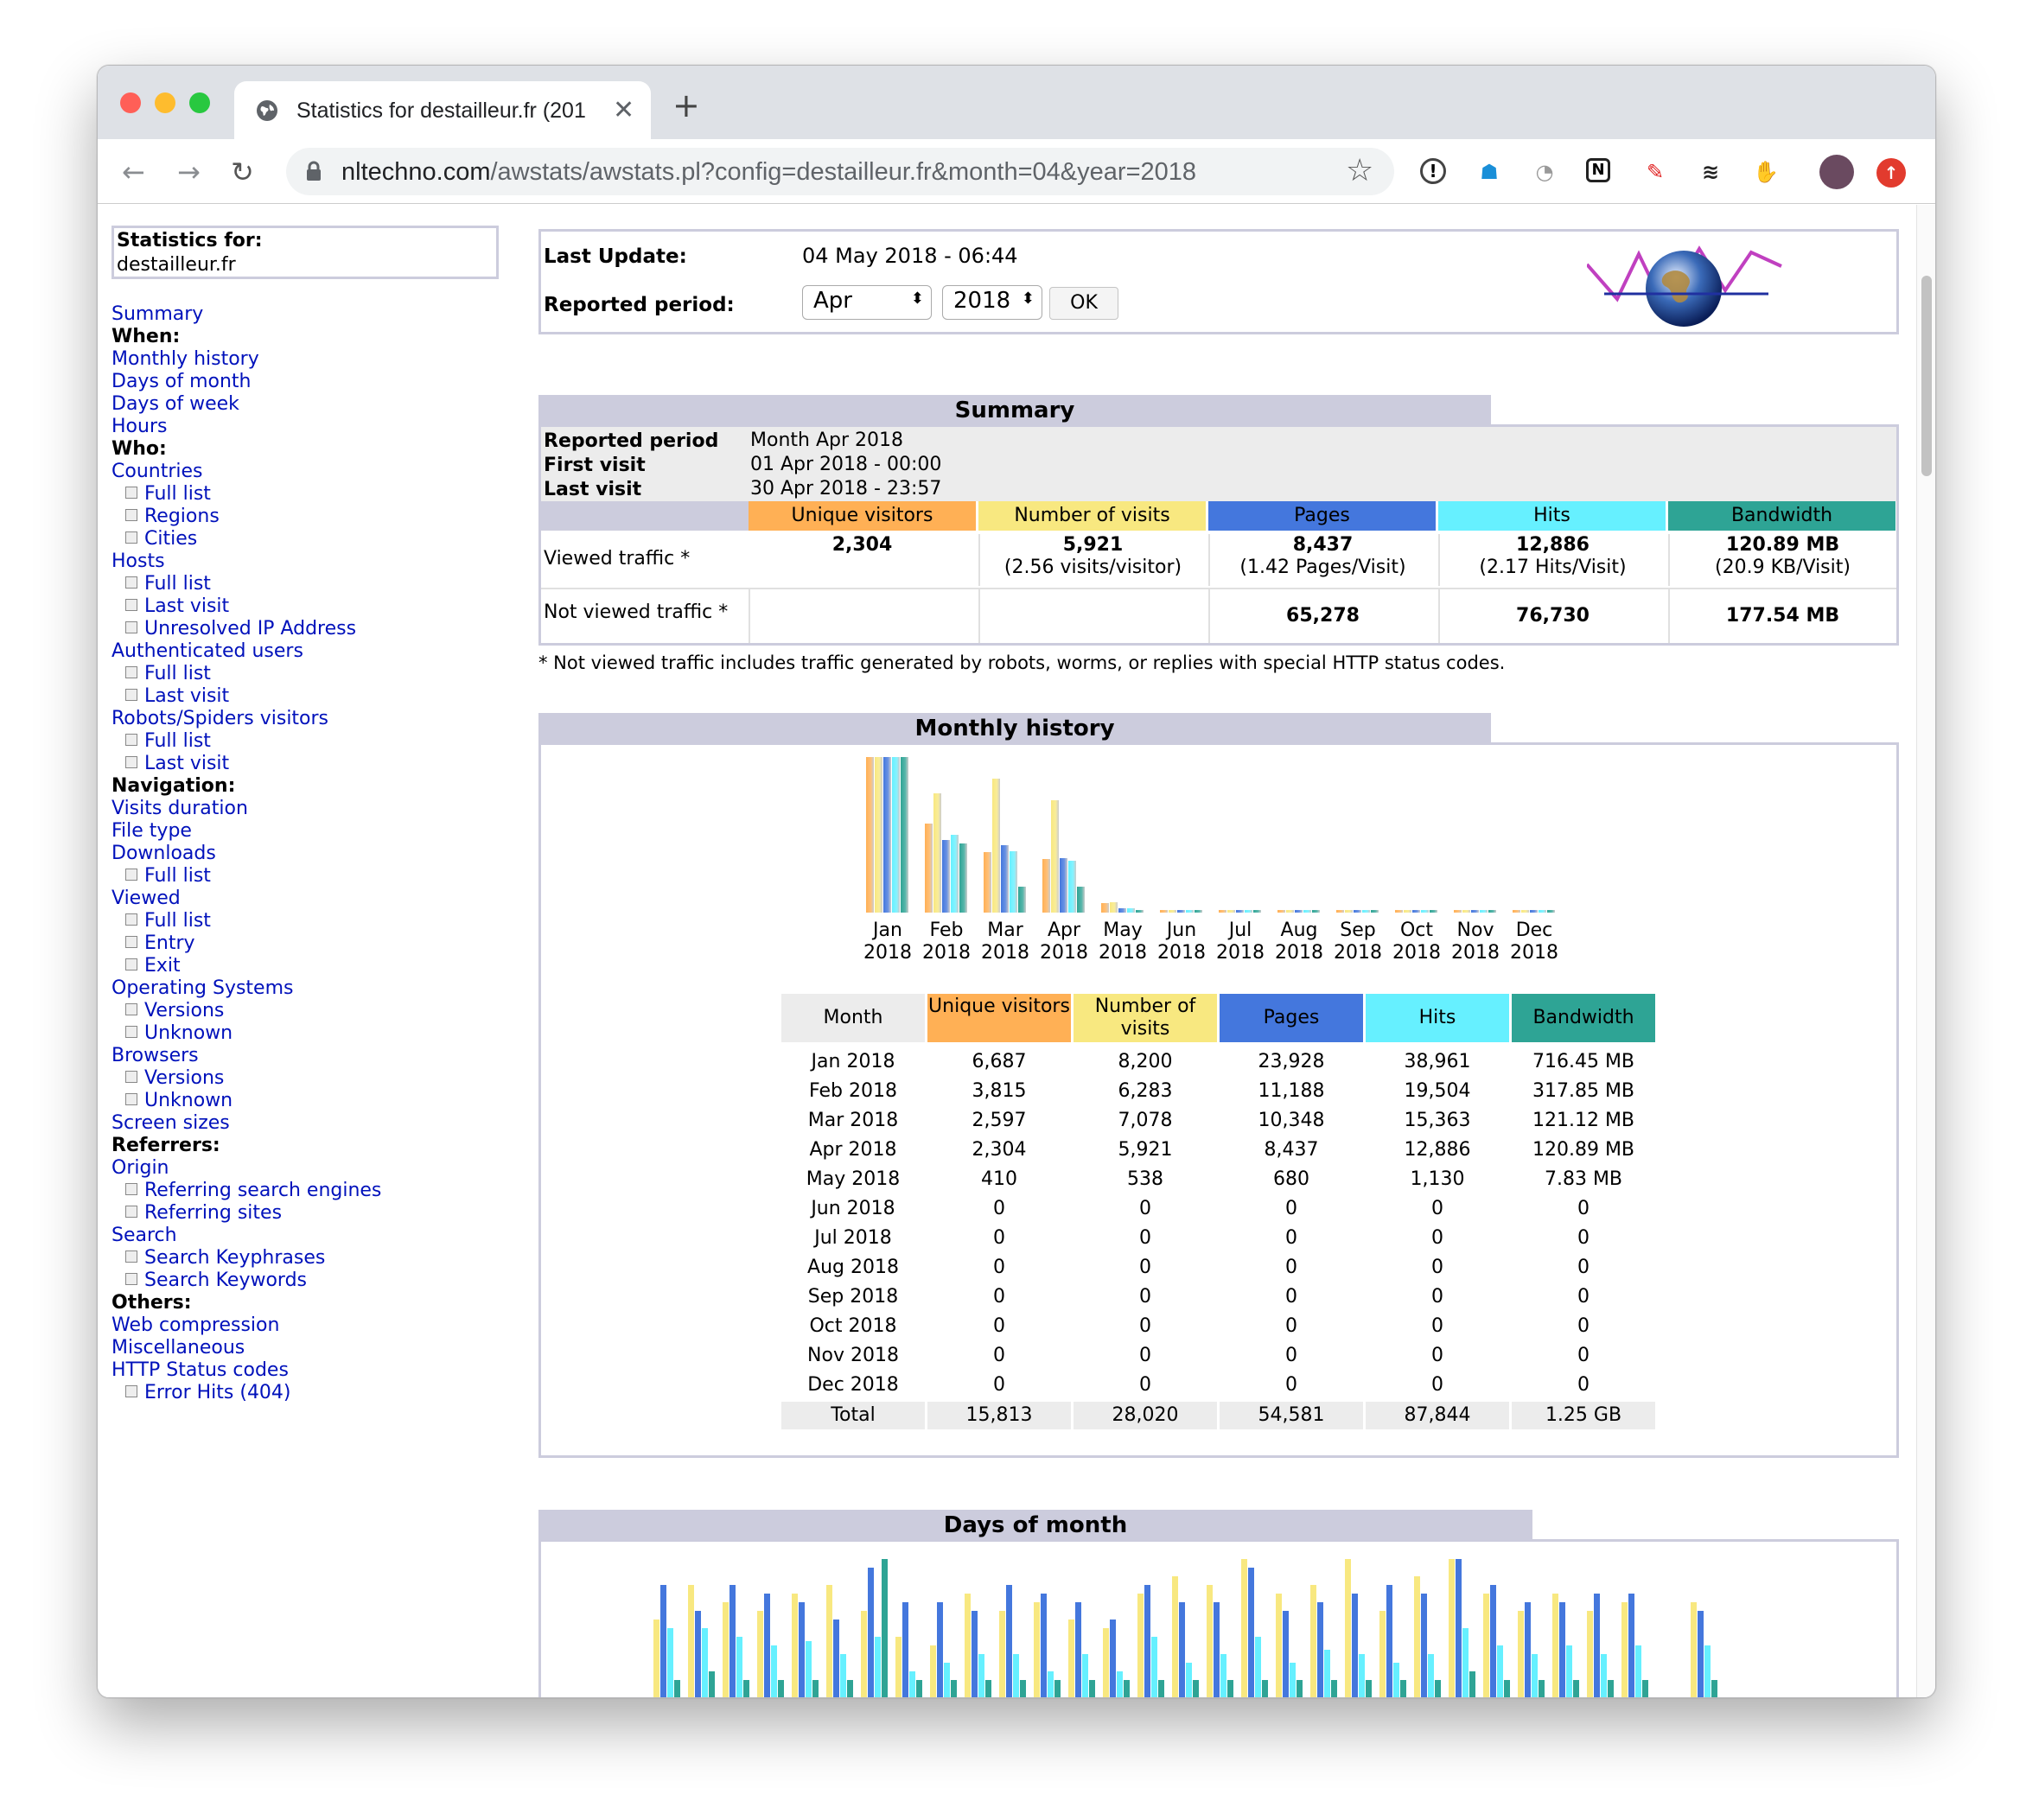 Image resolution: width=2026 pixels, height=1820 pixels. What do you see at coordinates (310, 359) in the screenshot?
I see `menu-item: Monthly history` at bounding box center [310, 359].